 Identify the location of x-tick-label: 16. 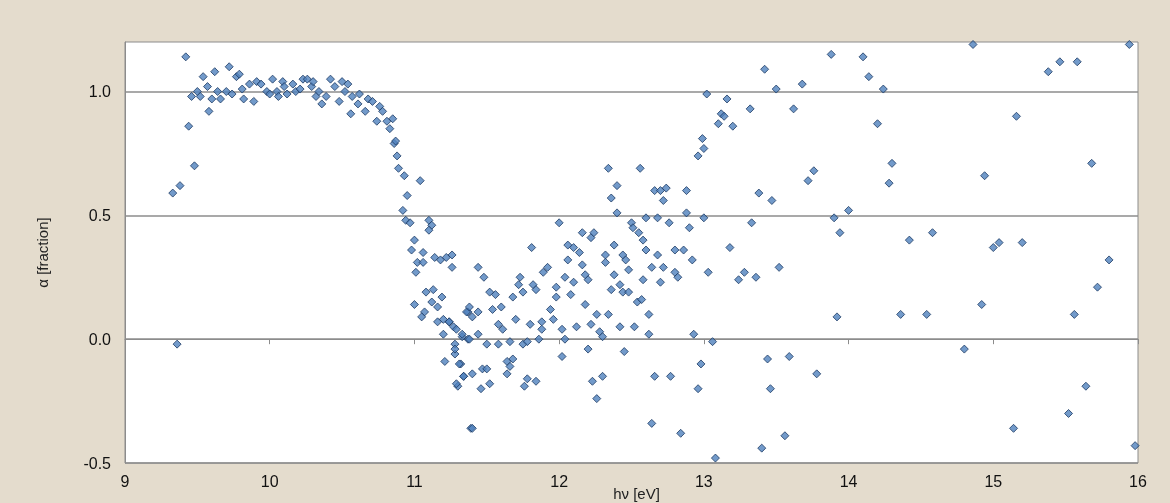
(1138, 481).